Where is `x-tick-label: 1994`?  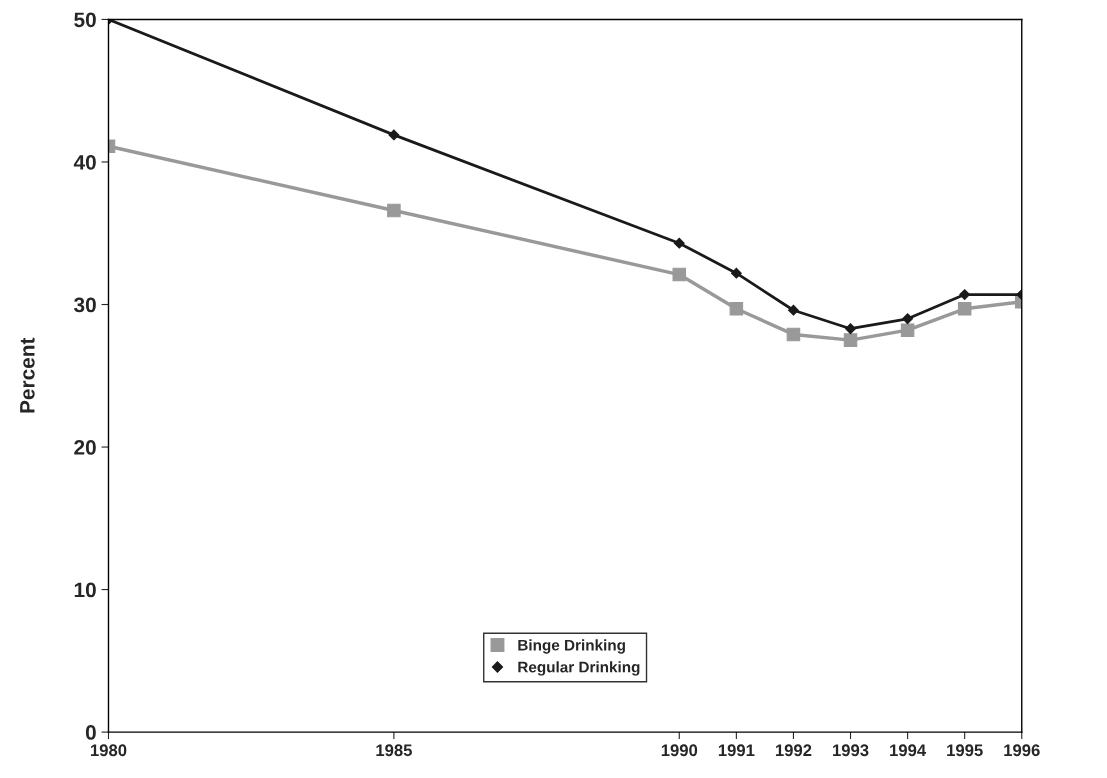 x-tick-label: 1994 is located at coordinates (908, 750).